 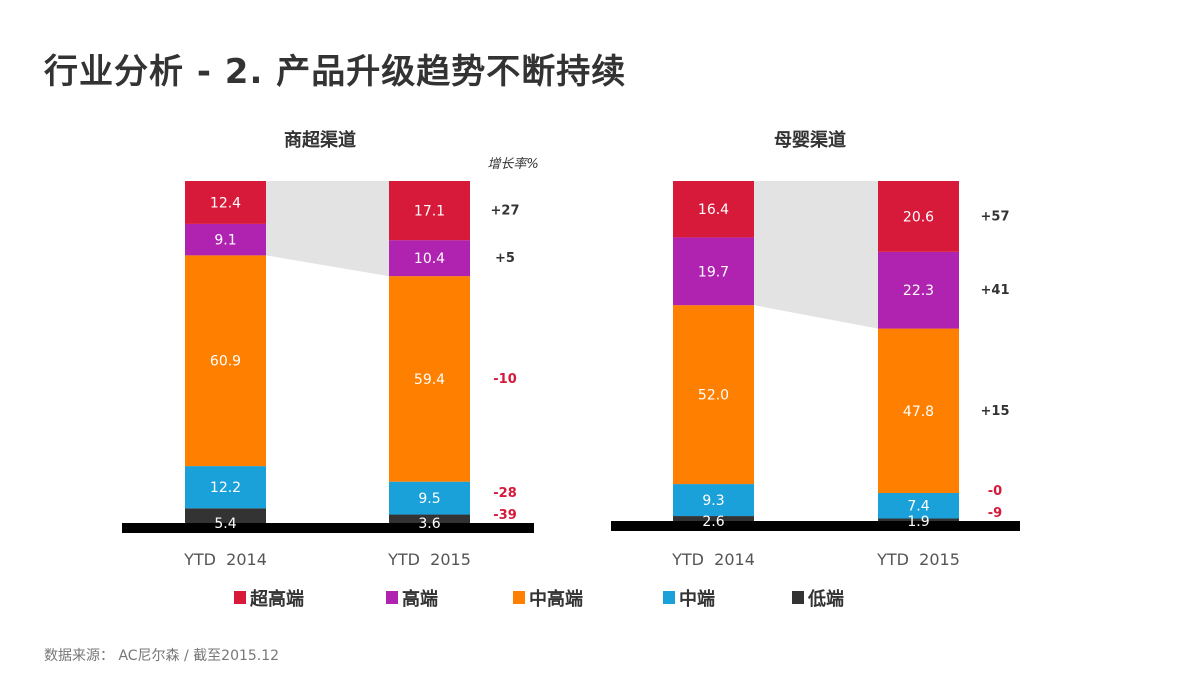 I want to click on bar-value-label: 47.8, so click(x=918, y=412).